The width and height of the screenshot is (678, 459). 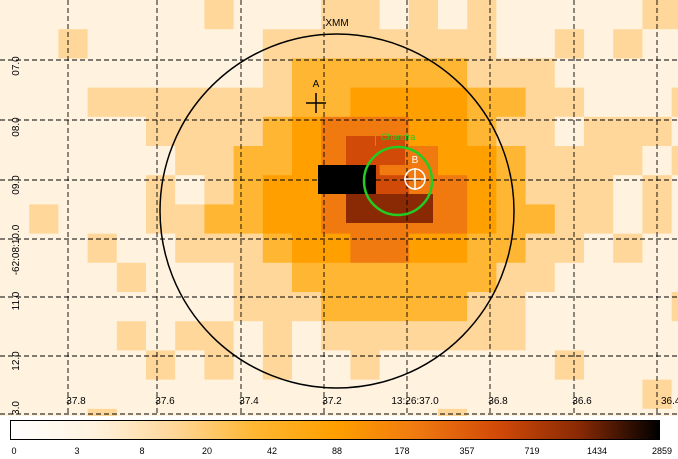 I want to click on colorbar-tick-label: 357, so click(x=467, y=451).